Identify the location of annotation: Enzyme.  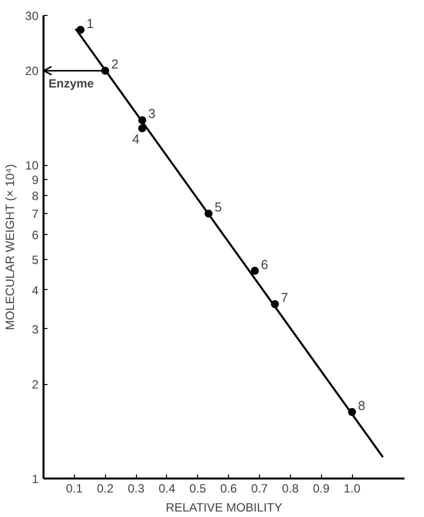
(71, 83).